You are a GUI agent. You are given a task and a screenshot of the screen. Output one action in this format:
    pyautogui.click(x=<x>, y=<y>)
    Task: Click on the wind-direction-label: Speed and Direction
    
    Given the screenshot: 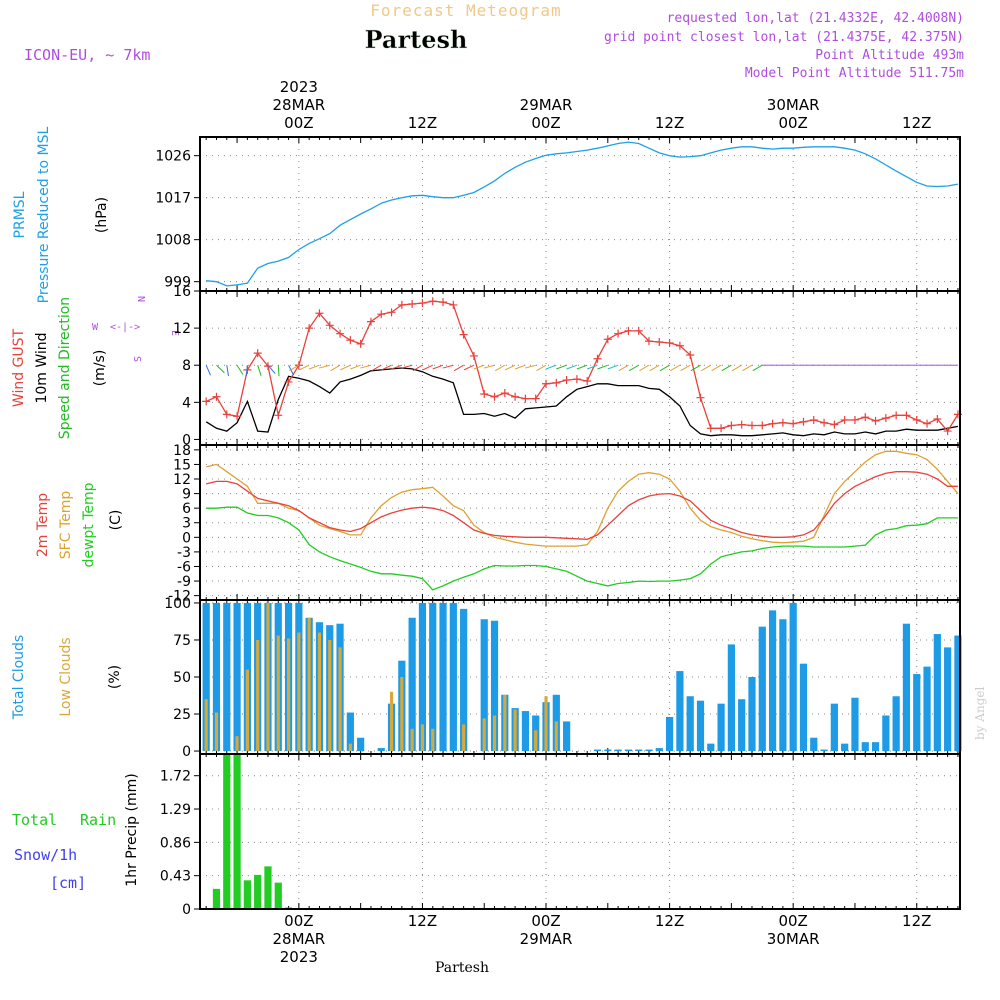 What is the action you would take?
    pyautogui.click(x=65, y=368)
    